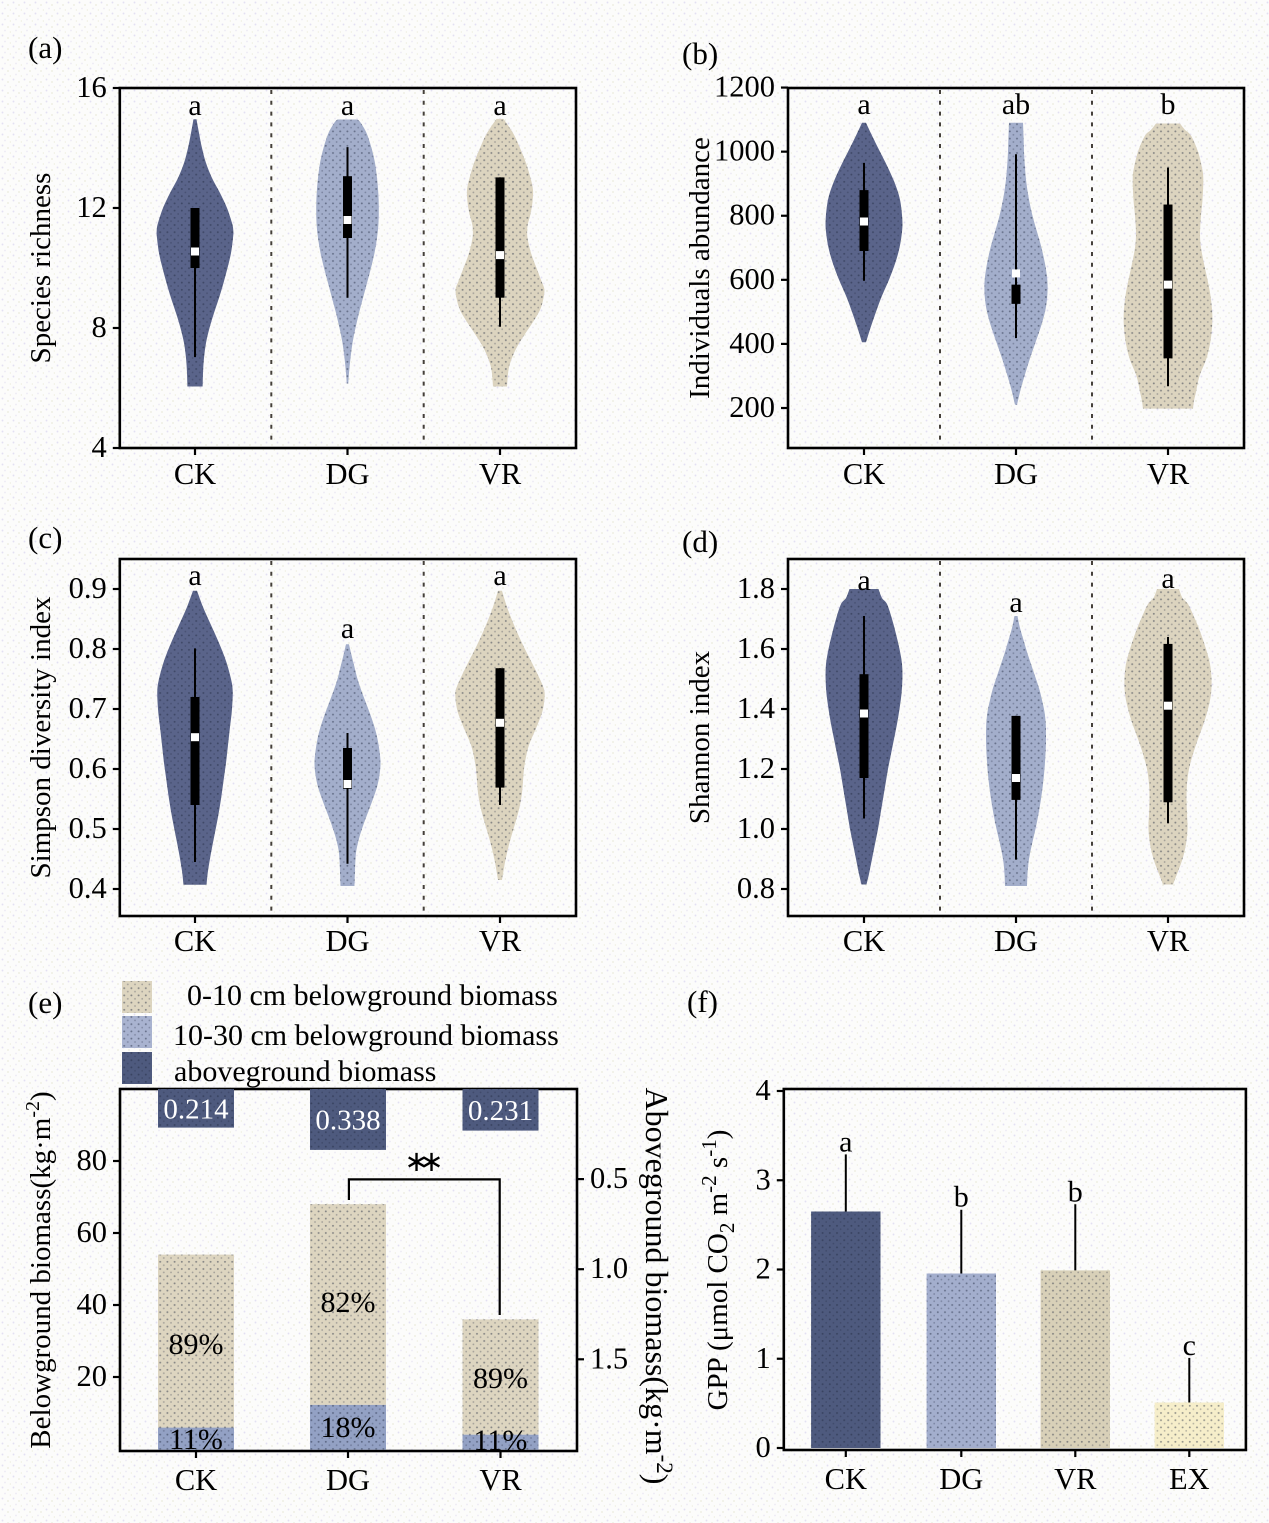  Describe the element at coordinates (88, 708) in the screenshot. I see `svg-text: 0.7` at that location.